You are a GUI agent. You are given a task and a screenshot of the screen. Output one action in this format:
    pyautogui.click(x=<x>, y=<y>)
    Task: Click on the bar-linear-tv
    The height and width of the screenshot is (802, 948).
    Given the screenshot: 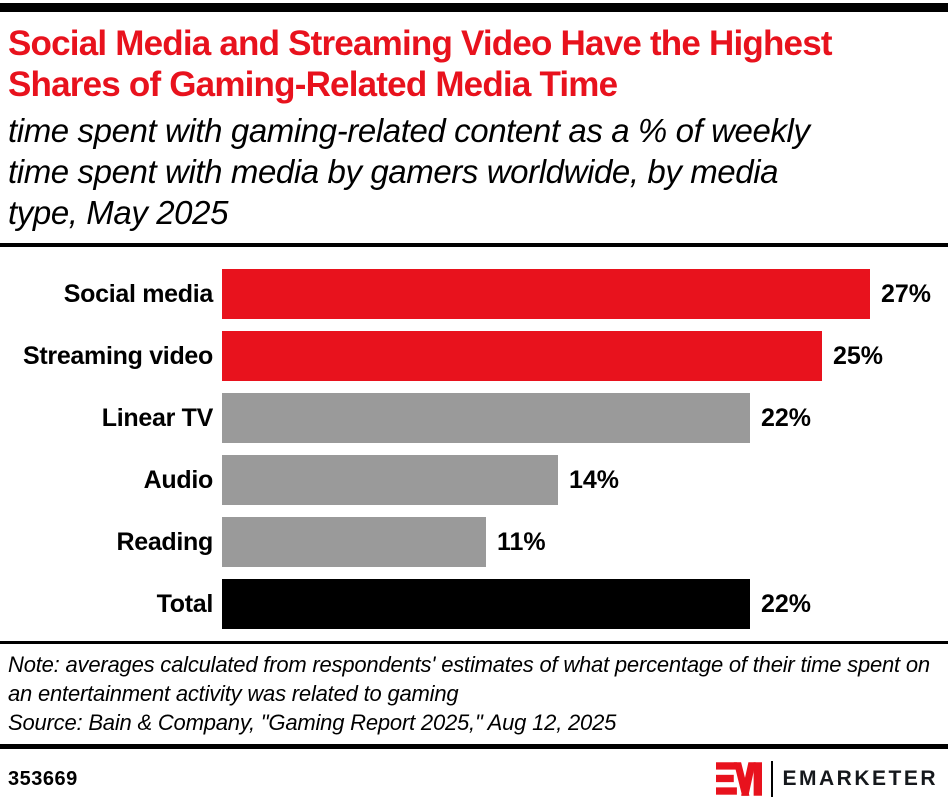 What is the action you would take?
    pyautogui.click(x=486, y=418)
    